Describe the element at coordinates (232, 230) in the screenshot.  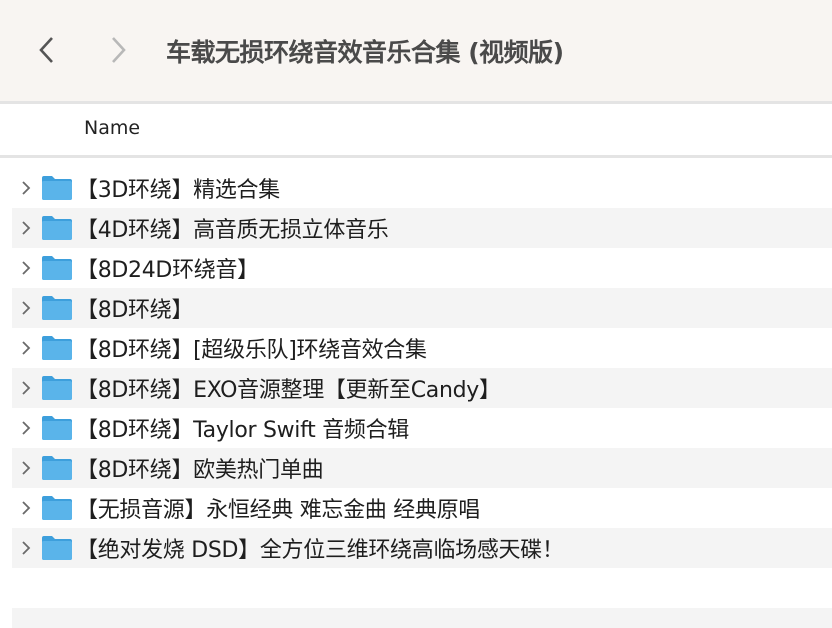
I see `item-label: 【4D环绕】高音质无损立体音乐` at that location.